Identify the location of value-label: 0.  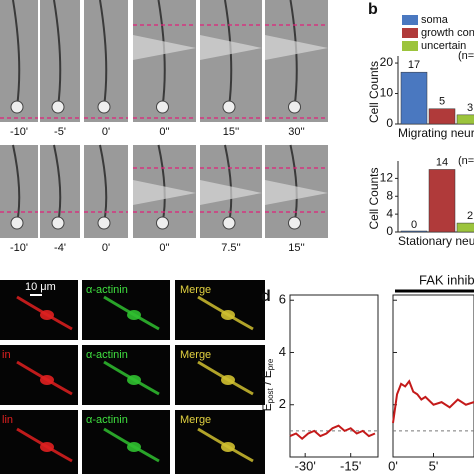
(414, 225).